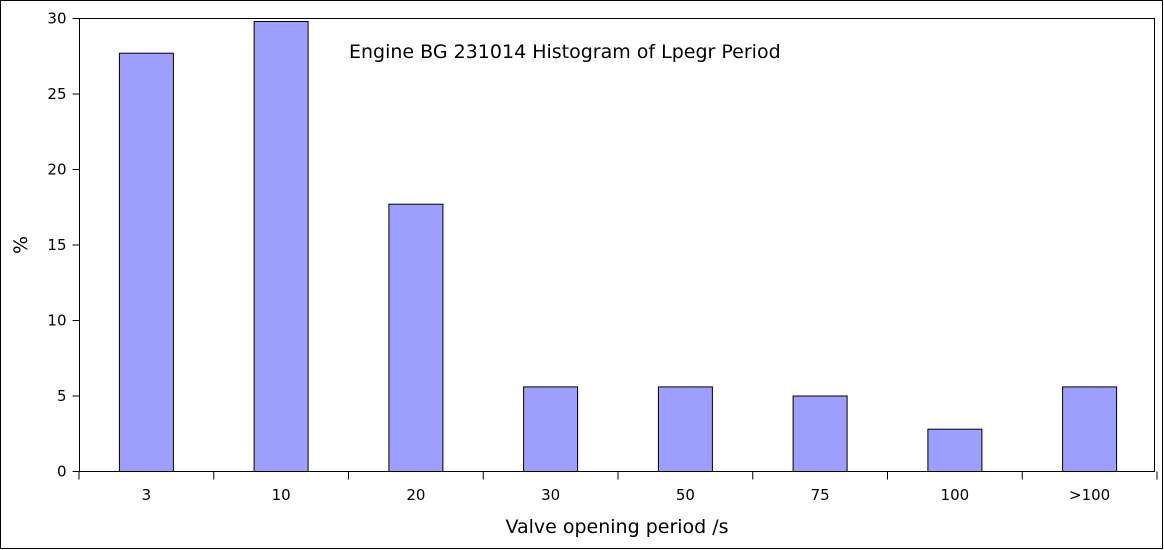 This screenshot has height=550, width=1164. What do you see at coordinates (685, 495) in the screenshot?
I see `x-tick-label: 50` at bounding box center [685, 495].